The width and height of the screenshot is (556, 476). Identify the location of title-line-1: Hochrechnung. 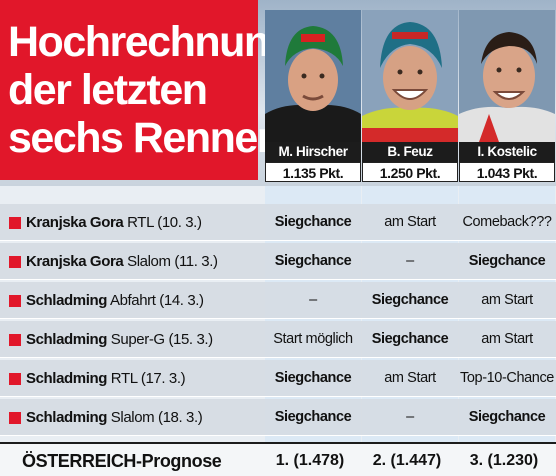
(151, 42).